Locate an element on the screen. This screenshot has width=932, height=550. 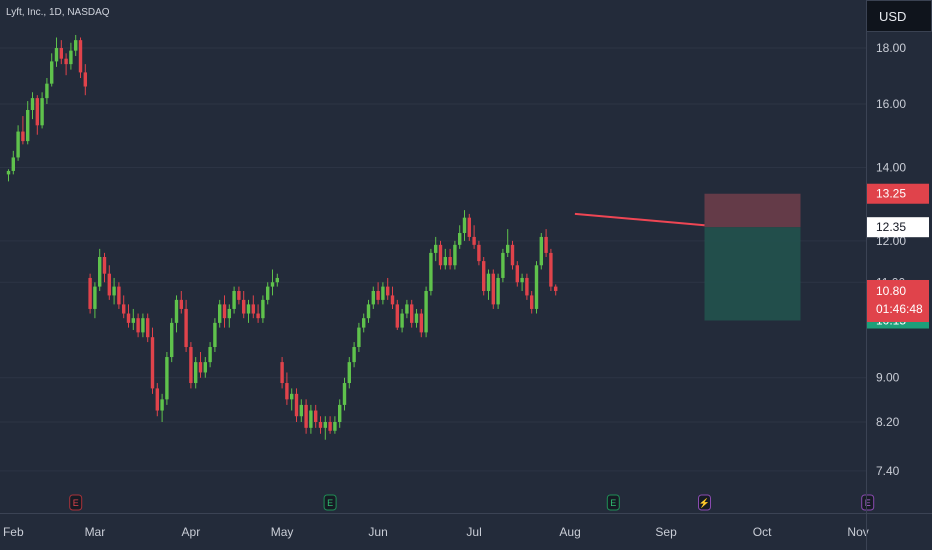
price-tick-label: 18.00 is located at coordinates (891, 48).